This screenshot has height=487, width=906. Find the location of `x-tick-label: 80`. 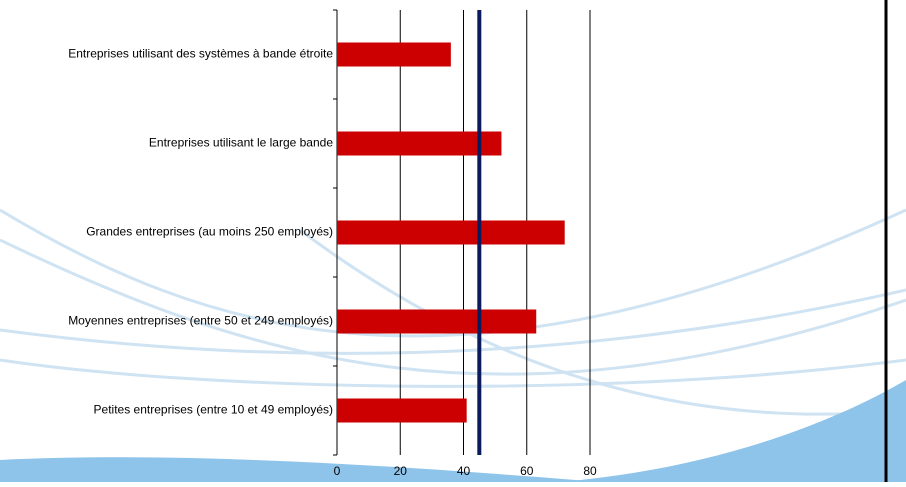

x-tick-label: 80 is located at coordinates (590, 471).